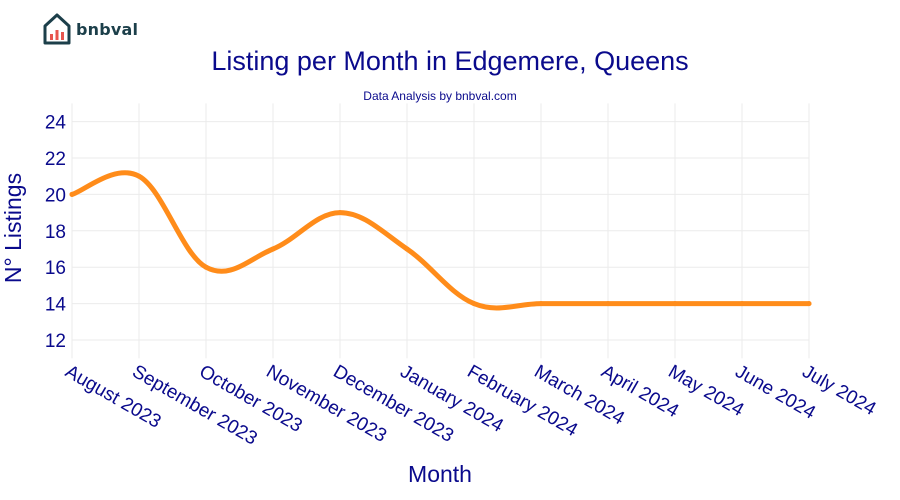 This screenshot has width=900, height=500. Describe the element at coordinates (55, 341) in the screenshot. I see `y-tick-label: 12` at that location.